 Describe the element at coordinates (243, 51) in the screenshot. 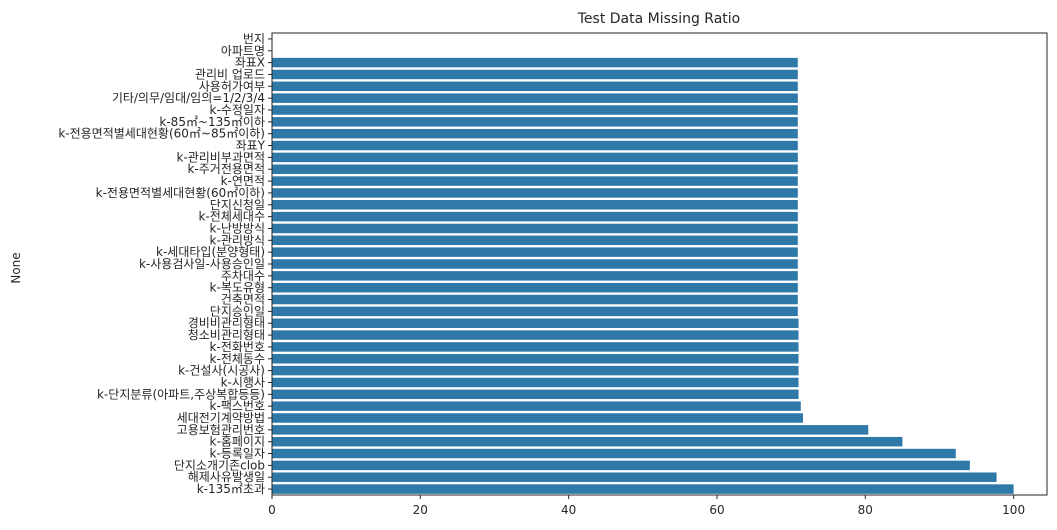

I see `y-tick-label: 아파트명` at that location.